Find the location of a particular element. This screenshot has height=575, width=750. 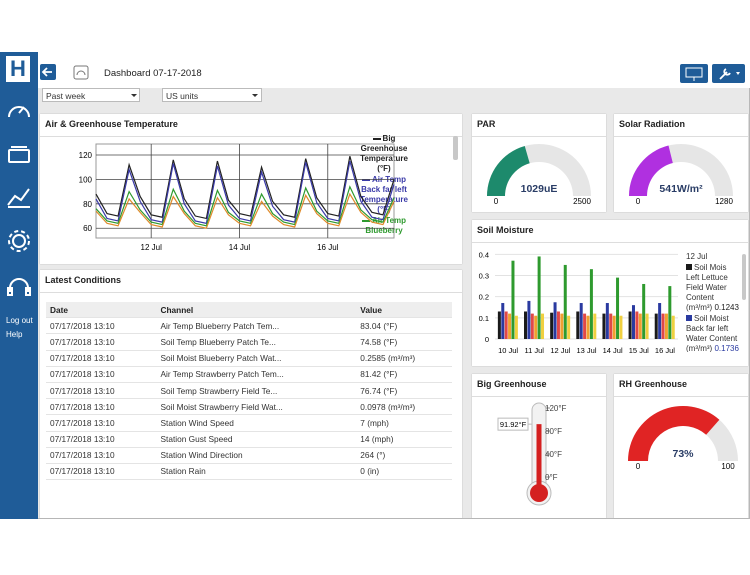

legend-value: 0.1736 is located at coordinates (726, 348).